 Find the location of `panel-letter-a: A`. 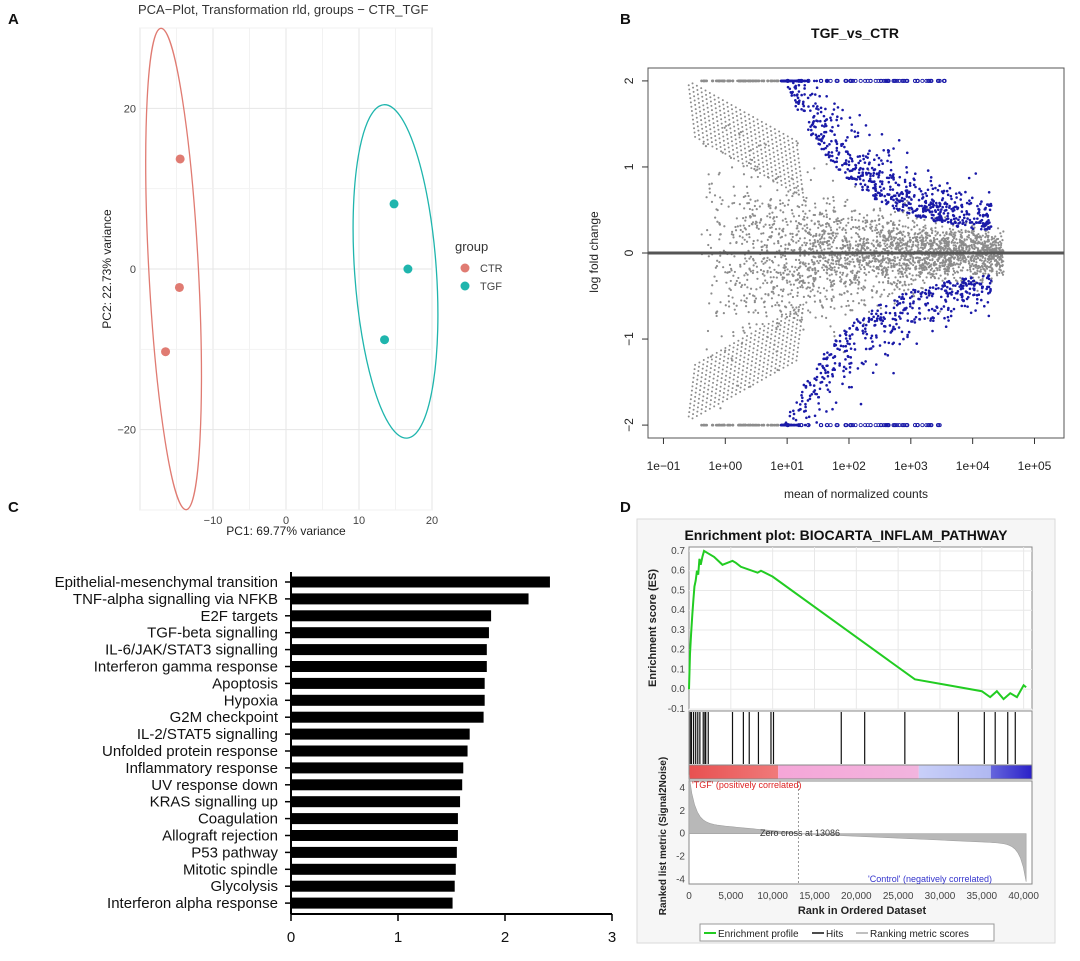

panel-letter-a: A is located at coordinates (13, 19).